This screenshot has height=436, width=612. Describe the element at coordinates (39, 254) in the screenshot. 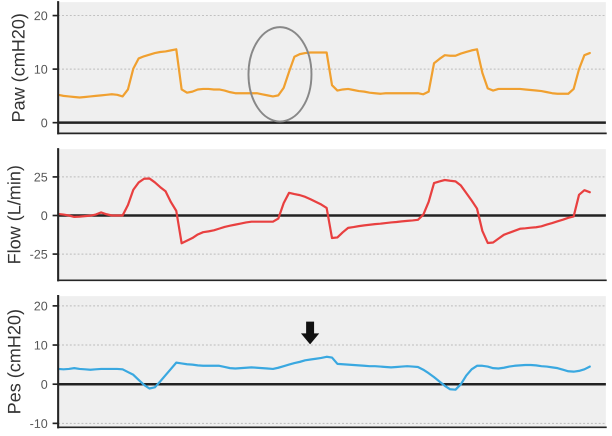

I see `y-tick-label: -25` at that location.